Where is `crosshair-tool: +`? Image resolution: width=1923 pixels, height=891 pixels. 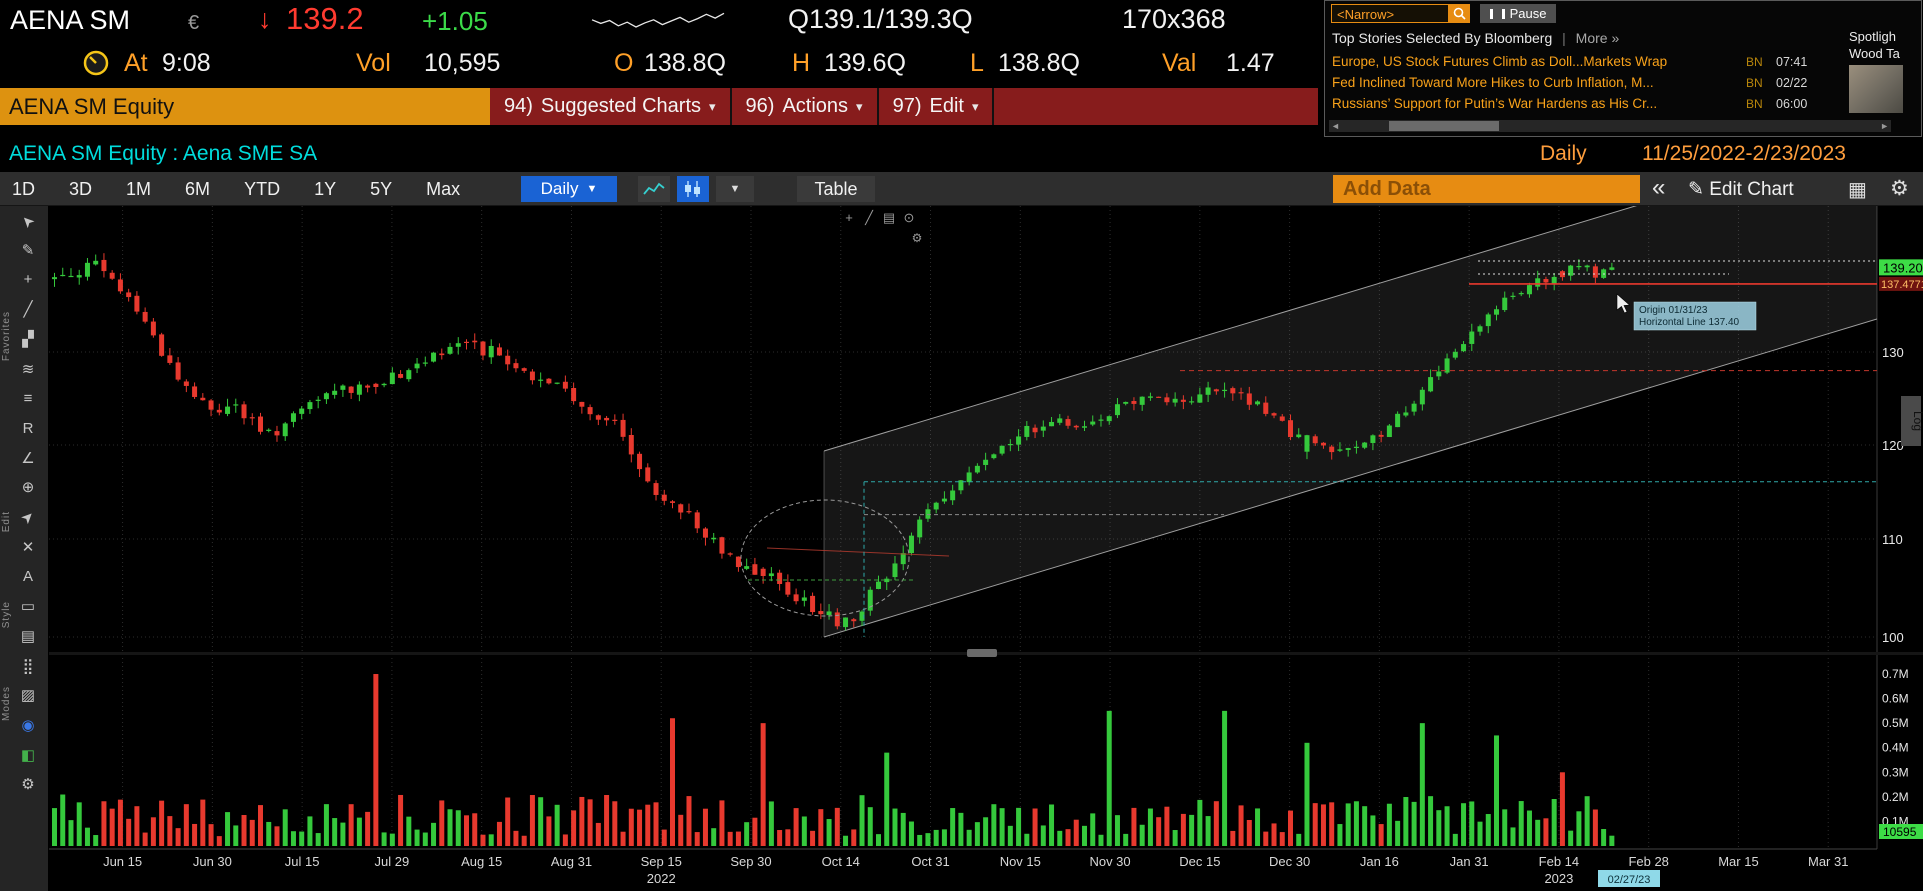 crosshair-tool: + is located at coordinates (28, 280).